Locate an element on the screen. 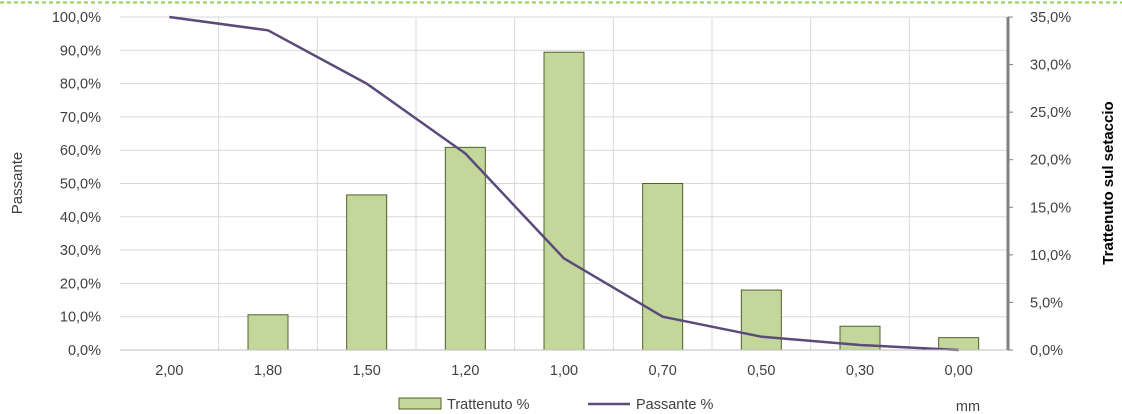  y-tick-label: 70,0% is located at coordinates (80, 118).